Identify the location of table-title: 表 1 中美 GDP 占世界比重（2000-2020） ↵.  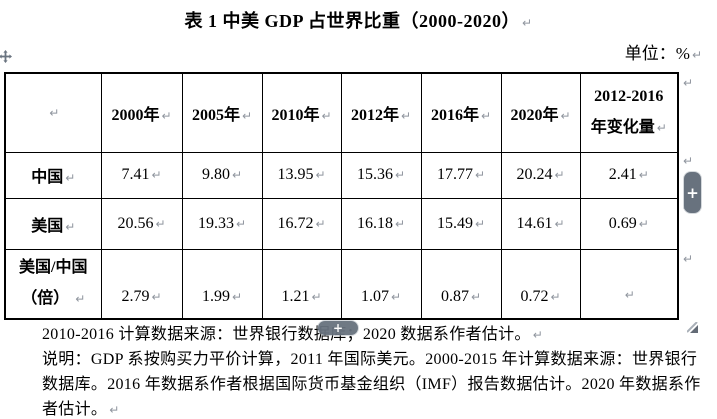
(358, 20).